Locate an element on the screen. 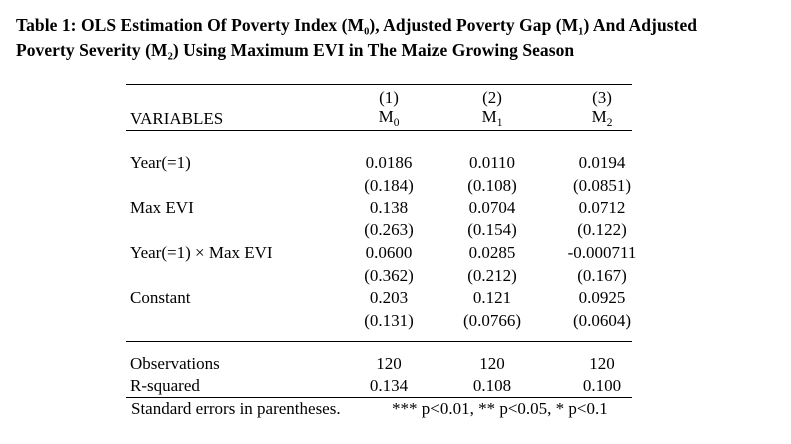 The height and width of the screenshot is (444, 791). coef-constant-m1: 0.121 is located at coordinates (492, 297).